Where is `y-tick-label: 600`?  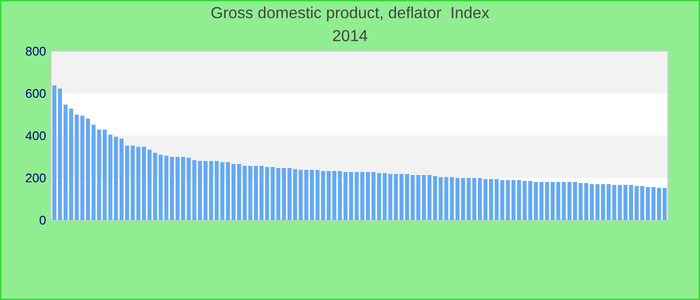 y-tick-label: 600 is located at coordinates (36, 93).